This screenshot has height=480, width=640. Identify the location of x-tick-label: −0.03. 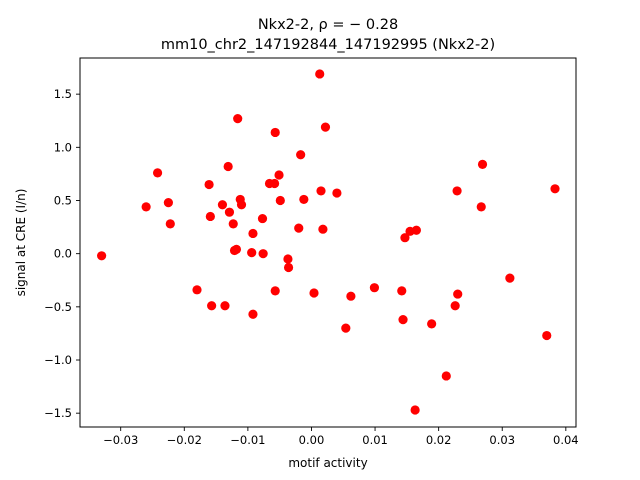
(120, 440).